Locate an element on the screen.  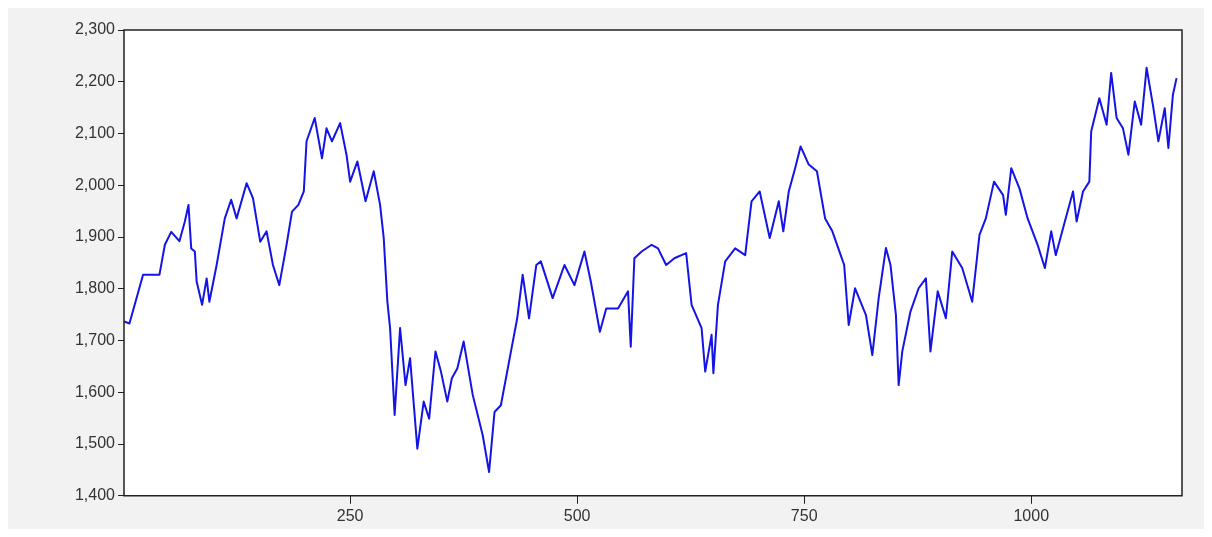
y-tick-label: 2,100 is located at coordinates (95, 132).